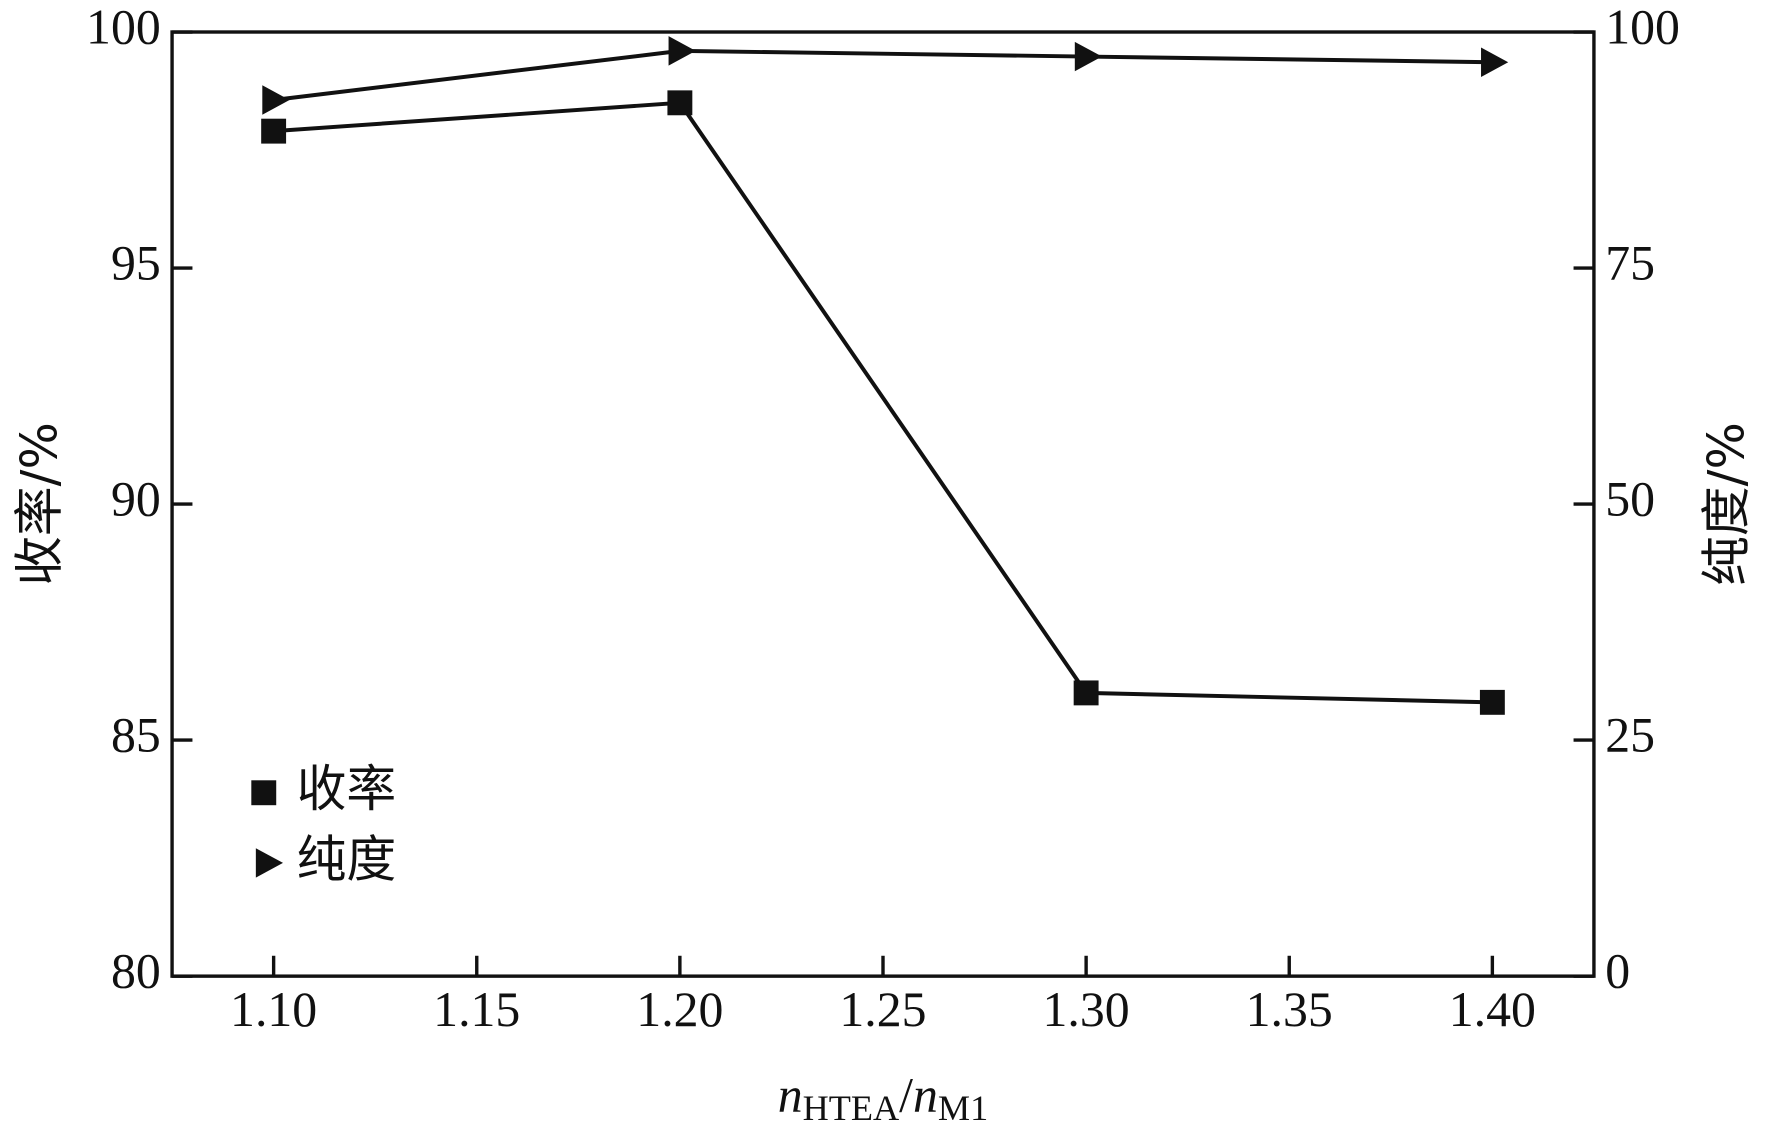 This screenshot has height=1144, width=1766. Describe the element at coordinates (1630, 262) in the screenshot. I see `y2-tick-label: 75` at that location.